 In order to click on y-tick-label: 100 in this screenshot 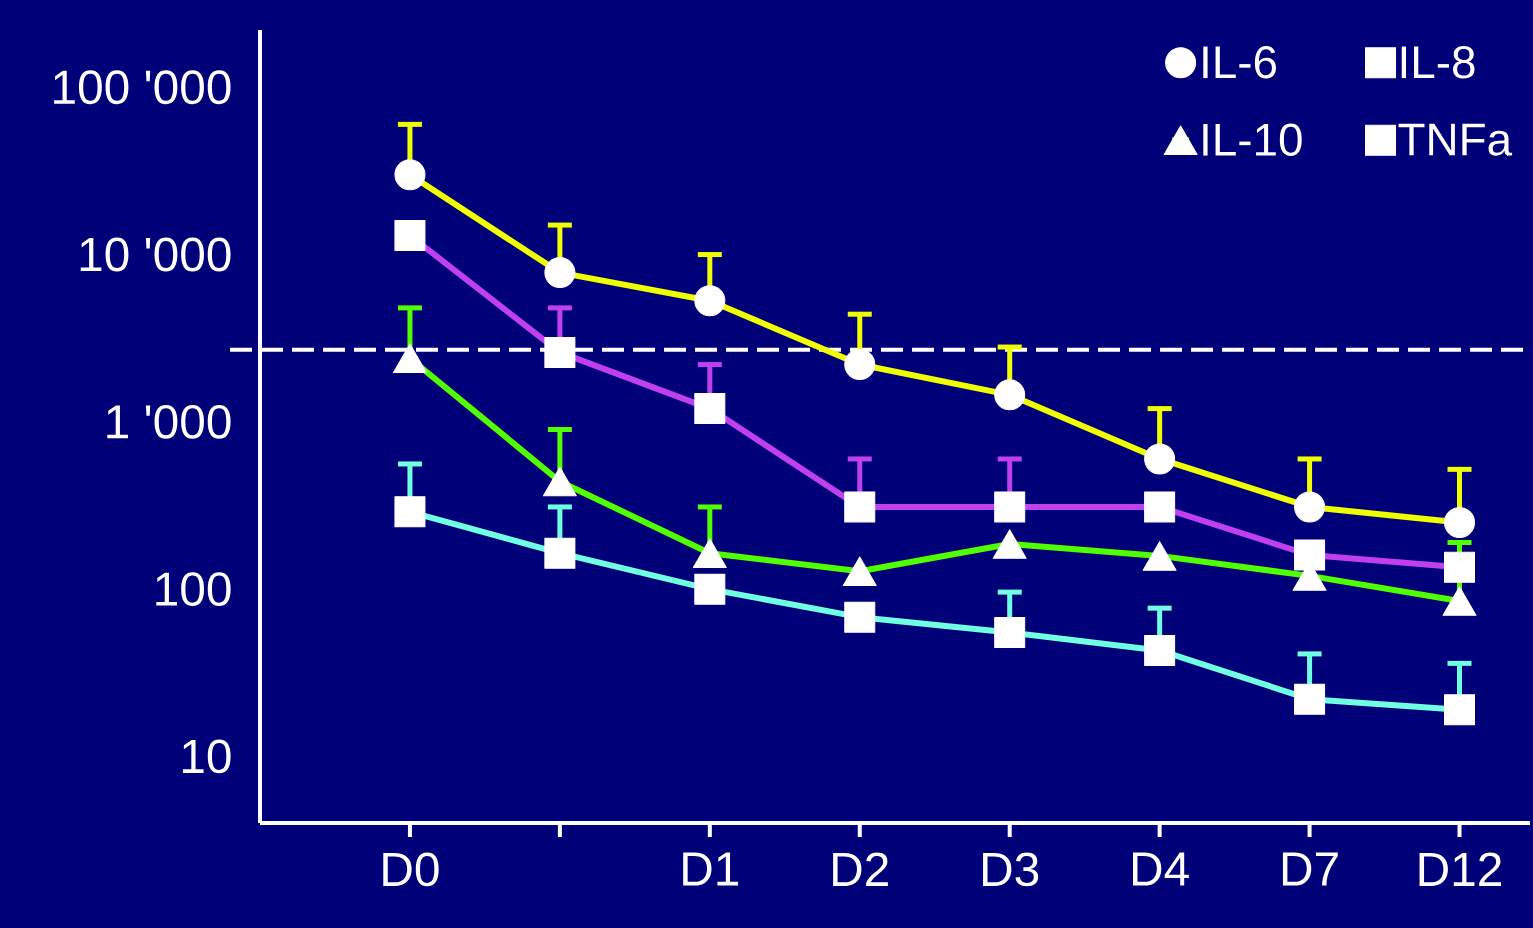, I will do `click(193, 589)`.